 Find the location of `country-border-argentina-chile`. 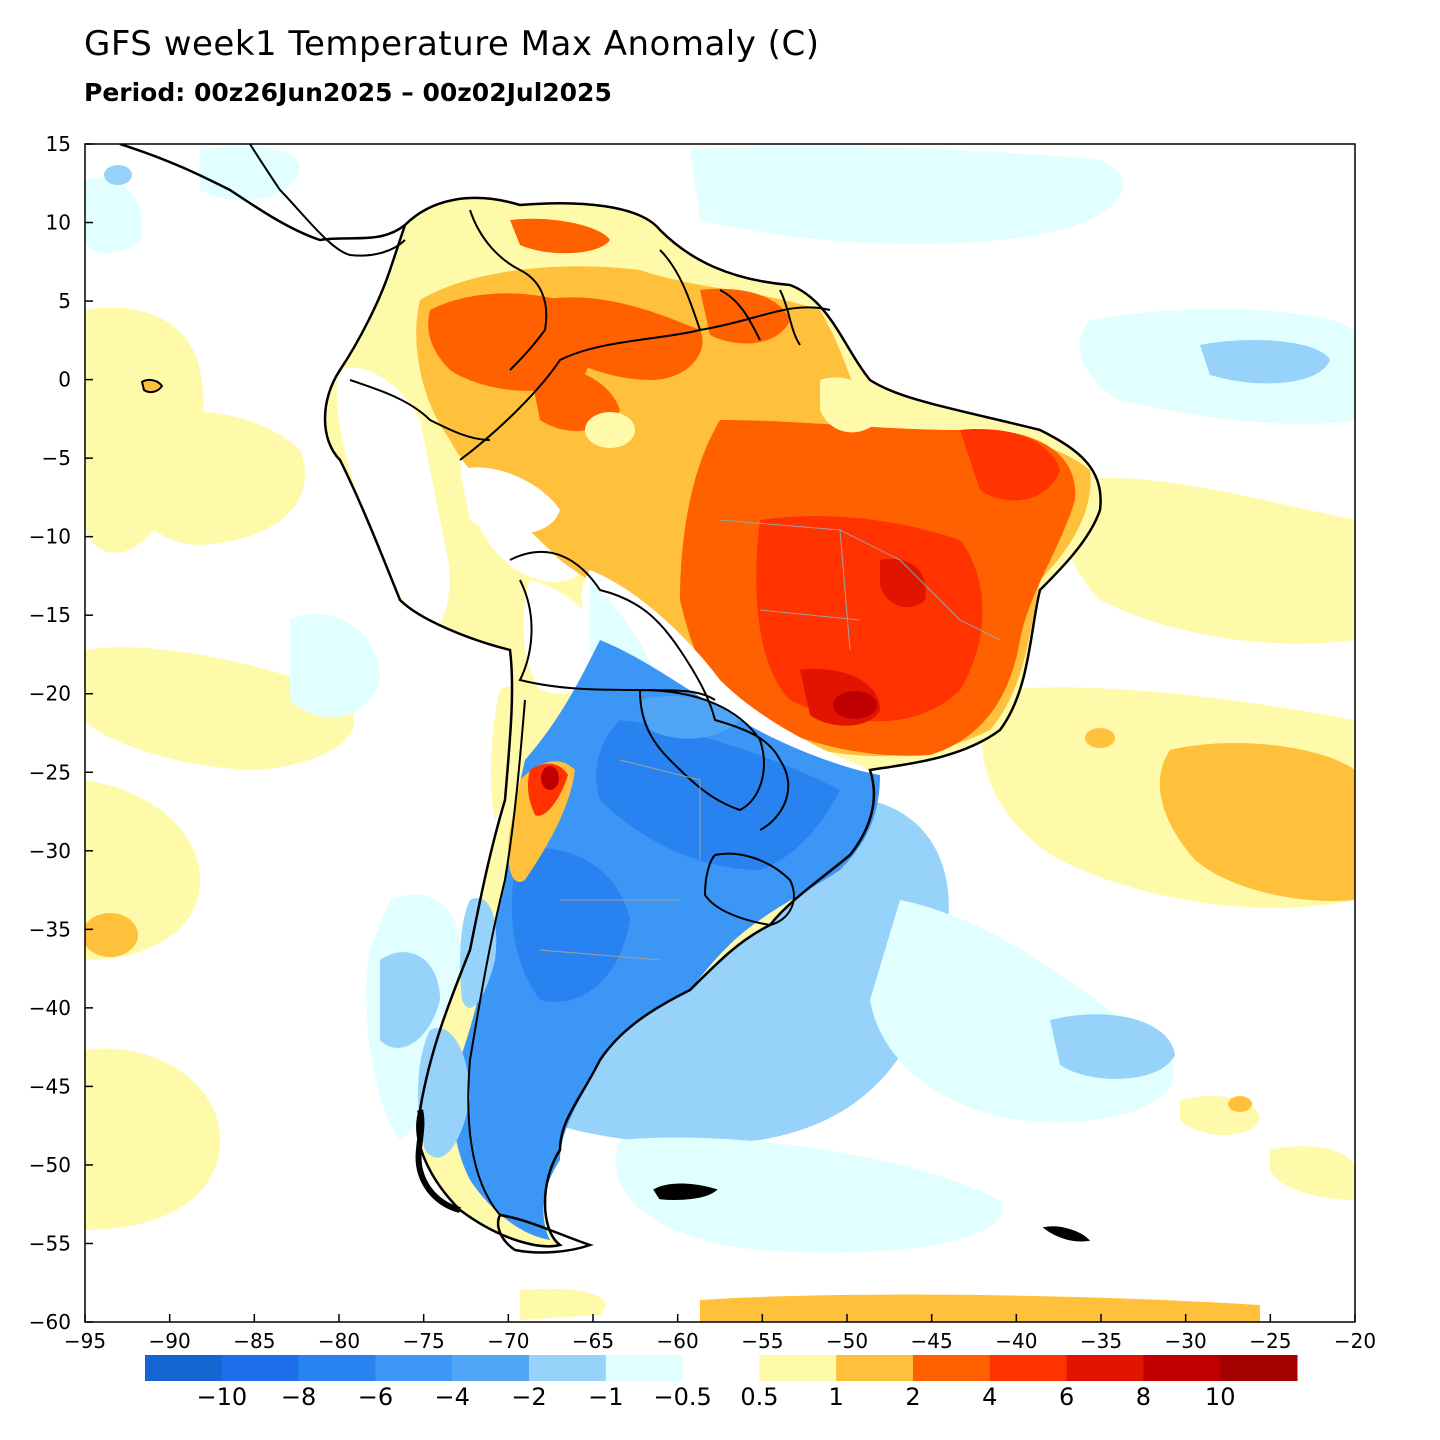

country-border-argentina-chile is located at coordinates (496, 957).